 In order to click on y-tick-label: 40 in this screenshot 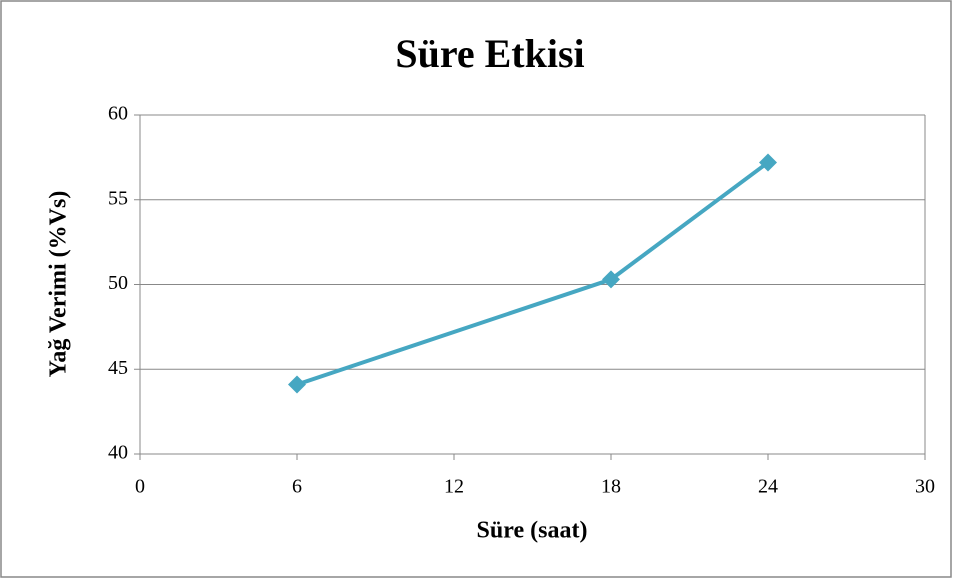, I will do `click(118, 453)`.